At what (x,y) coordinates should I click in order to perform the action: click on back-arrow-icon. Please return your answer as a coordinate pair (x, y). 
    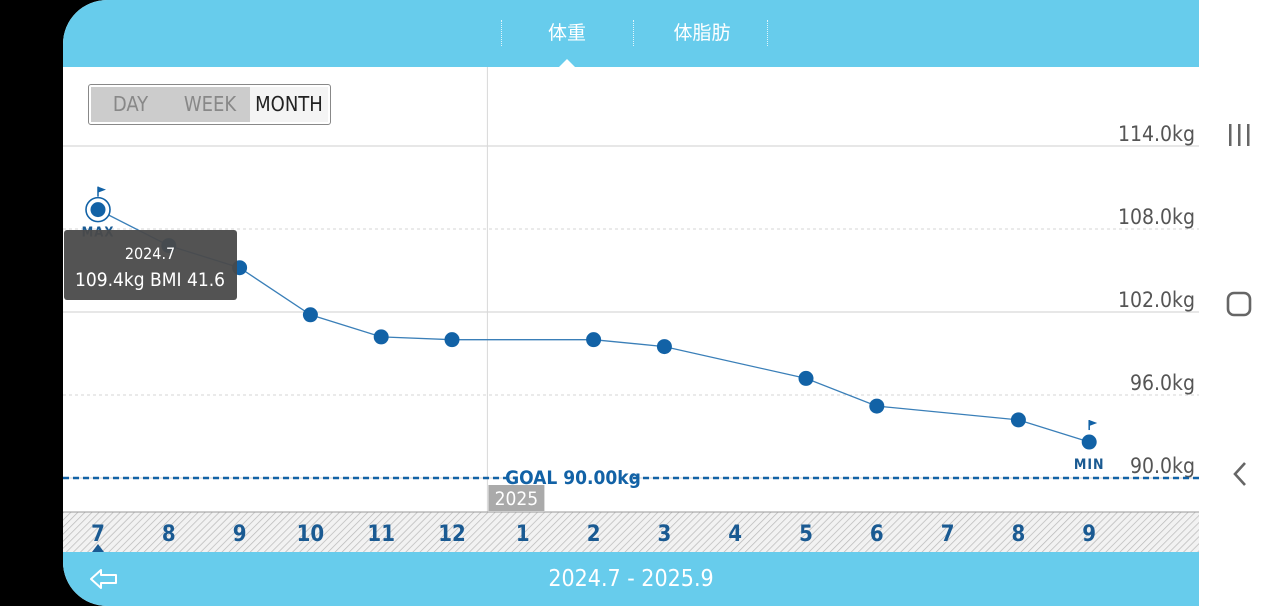
    Looking at the image, I should click on (104, 579).